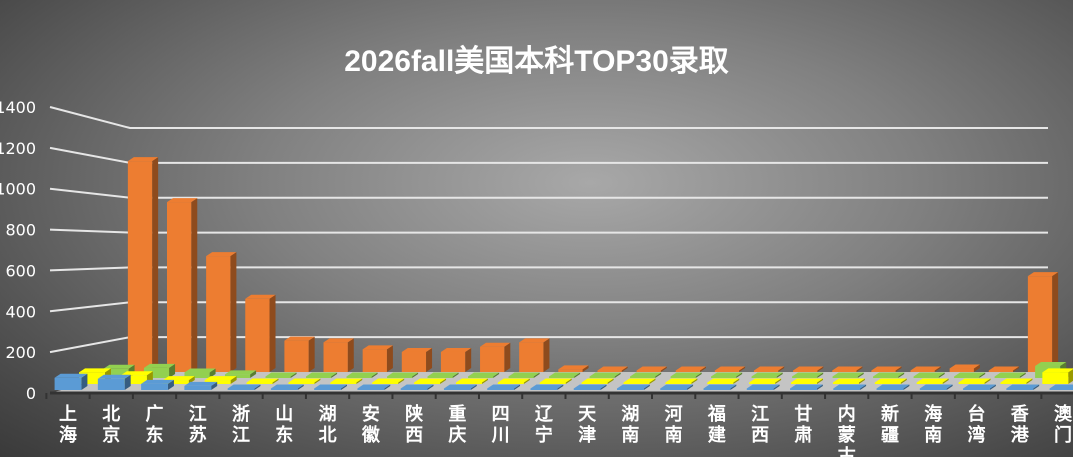  I want to click on x-tick-label: 江苏, so click(198, 425).